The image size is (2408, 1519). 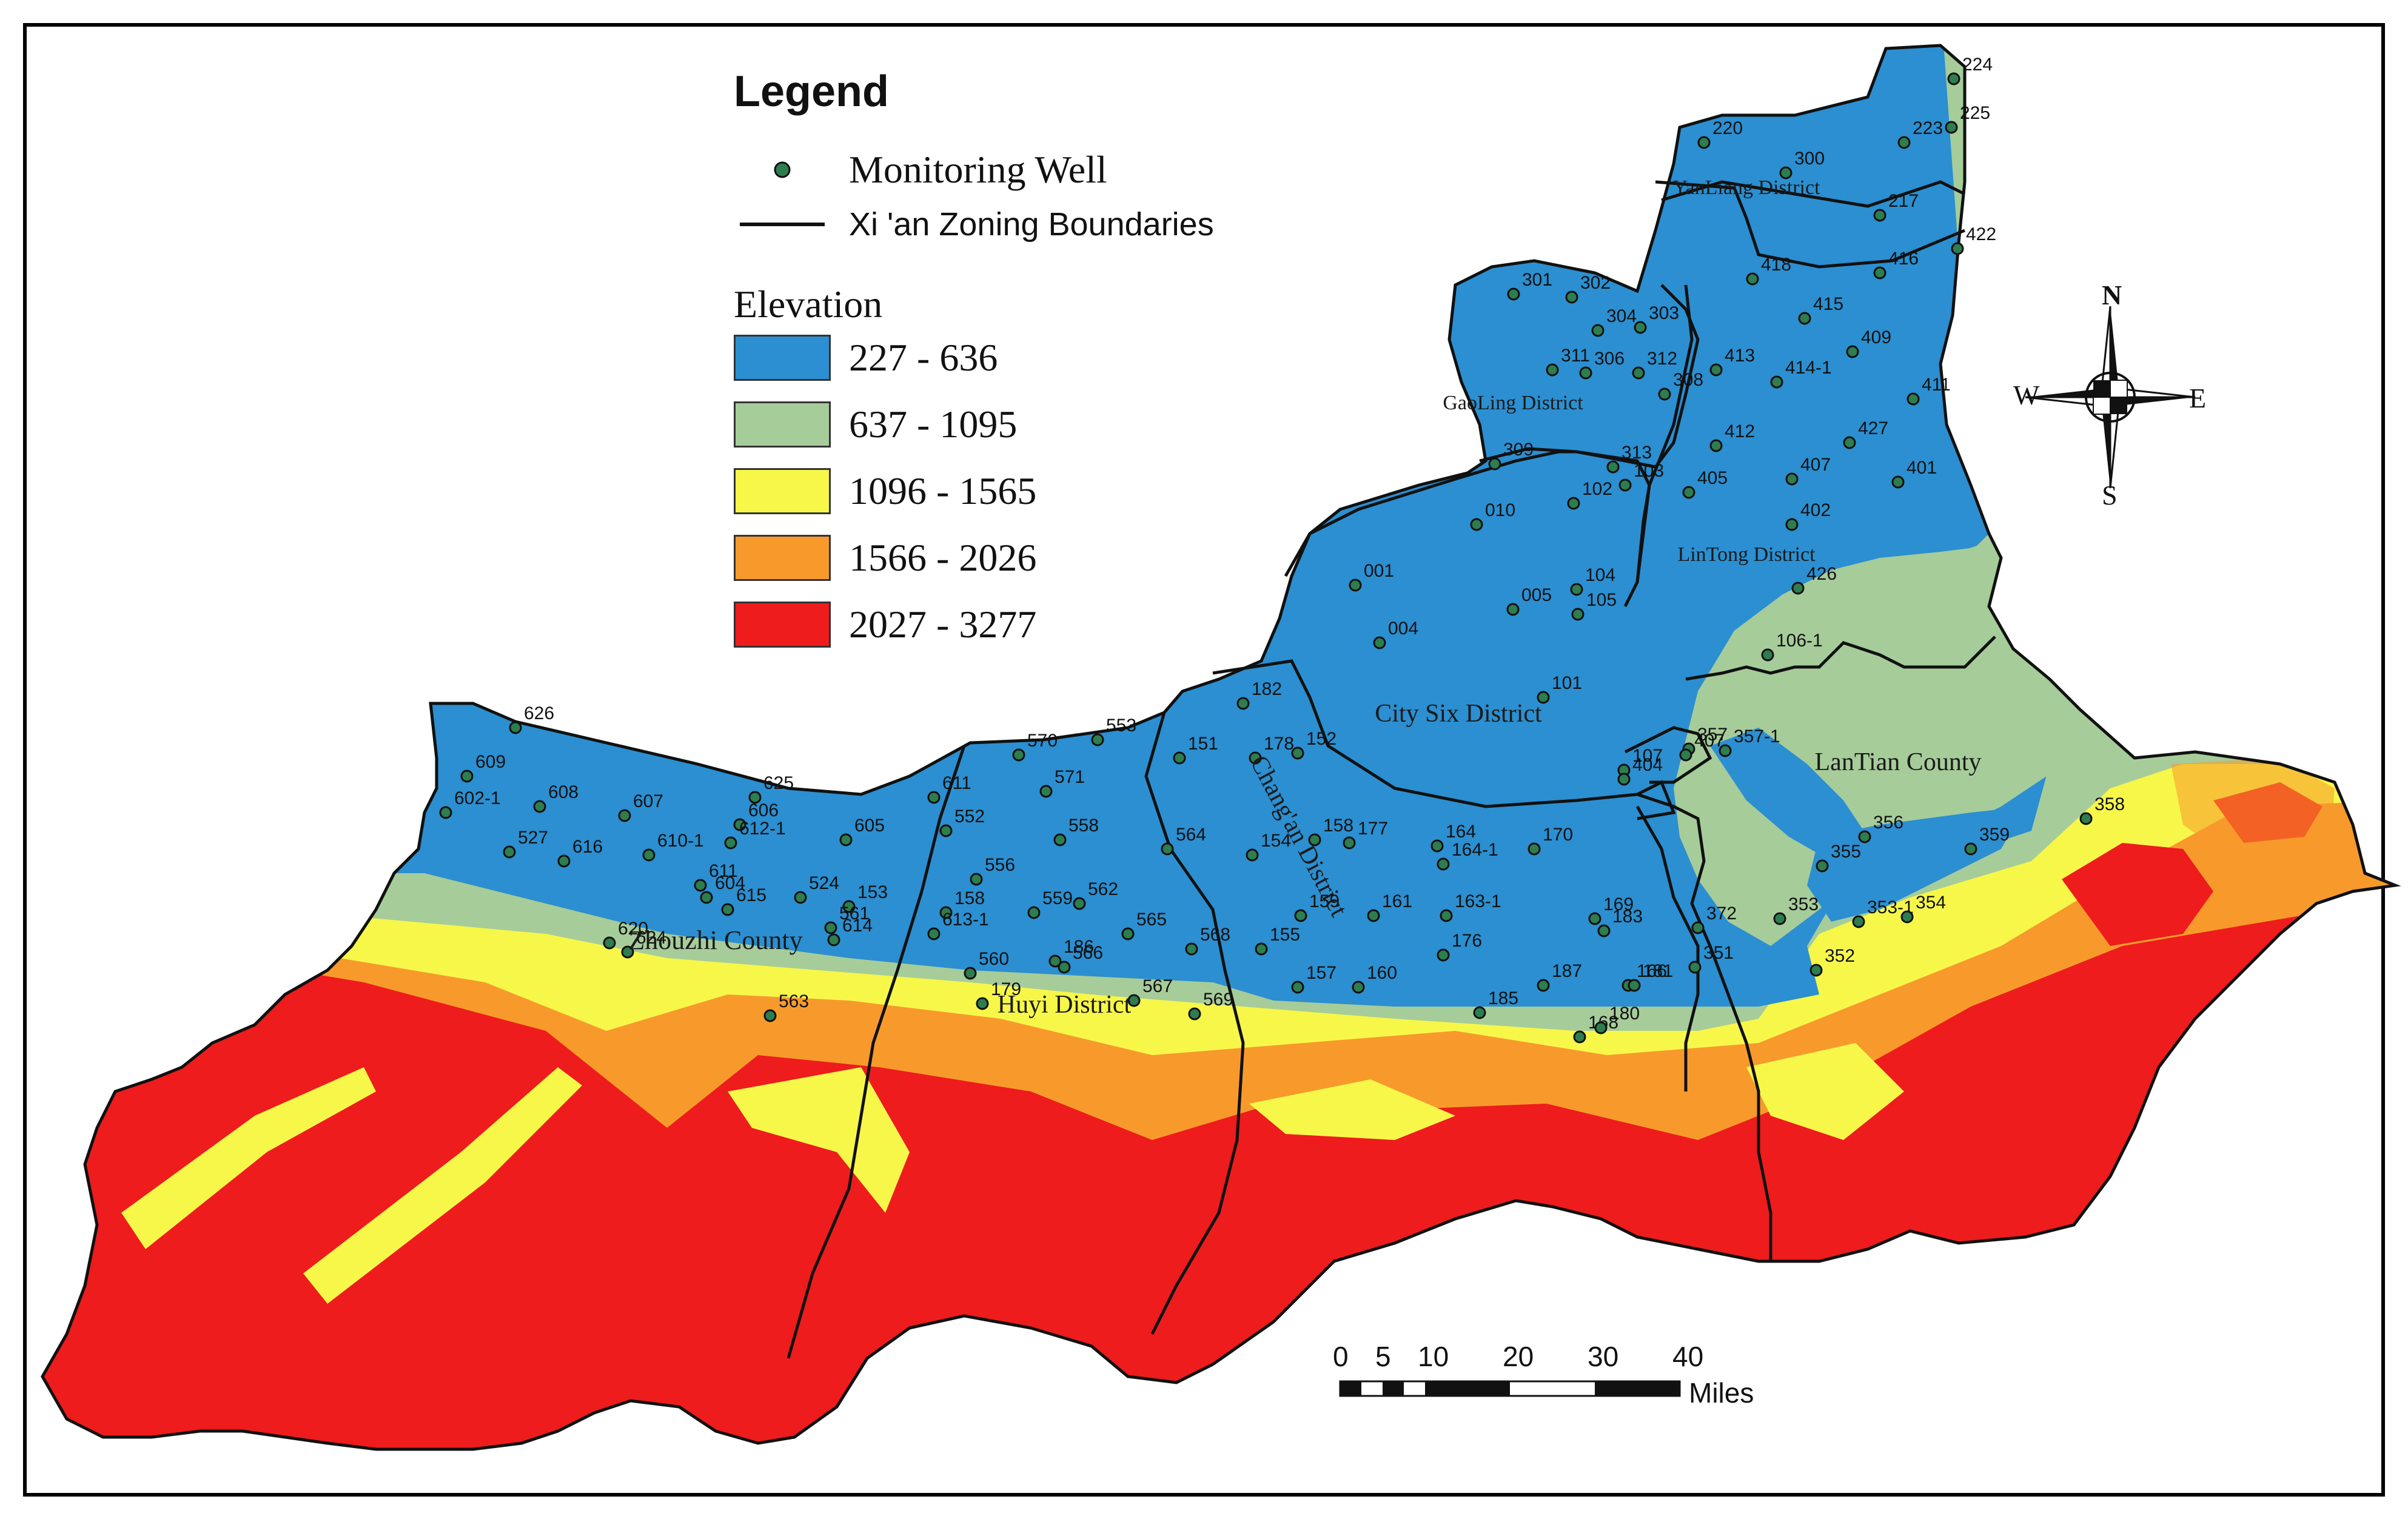 I want to click on legend-elevation-row: 2027 - 3277, so click(x=885, y=625).